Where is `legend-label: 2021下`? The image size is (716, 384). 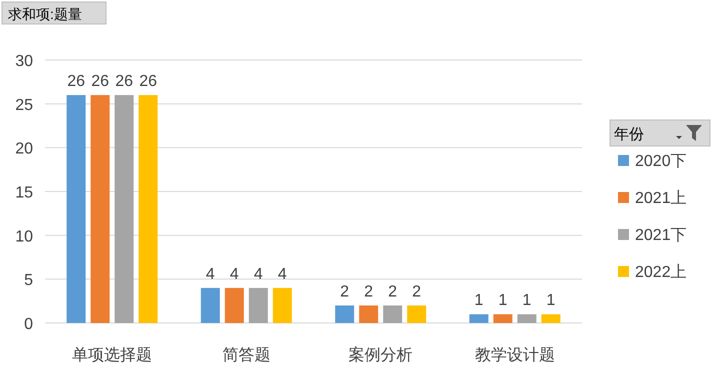 legend-label: 2021下 is located at coordinates (661, 235).